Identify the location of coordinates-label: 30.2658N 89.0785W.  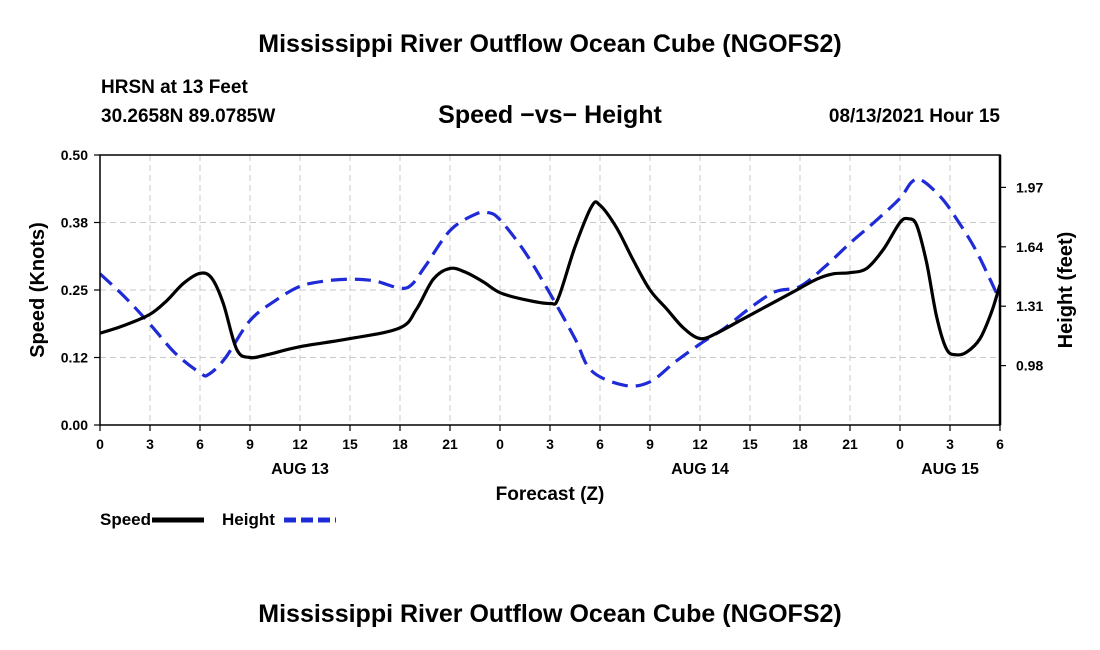
(188, 116).